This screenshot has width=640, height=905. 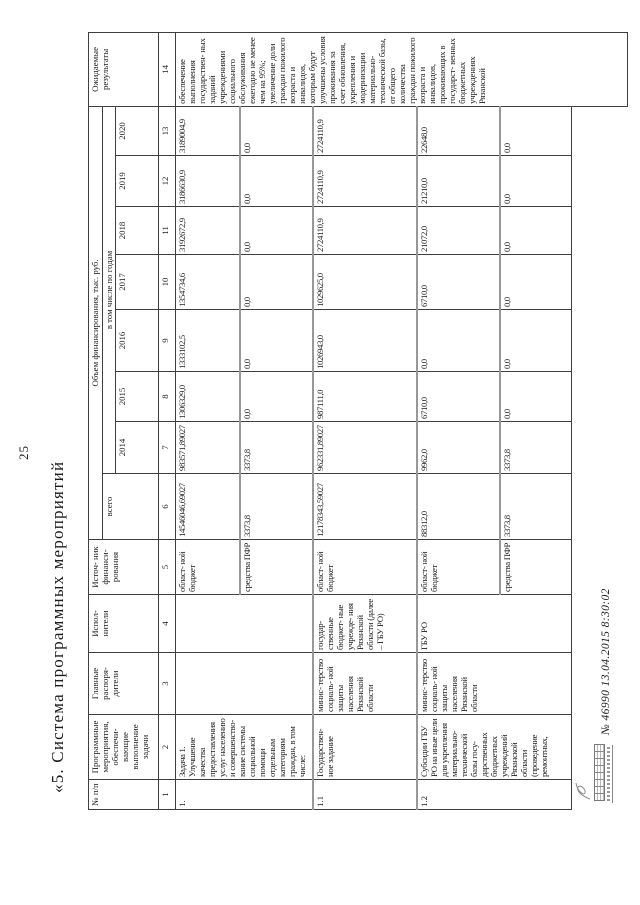 What do you see at coordinates (23, 452) in the screenshot?
I see `page-number: 25` at bounding box center [23, 452].